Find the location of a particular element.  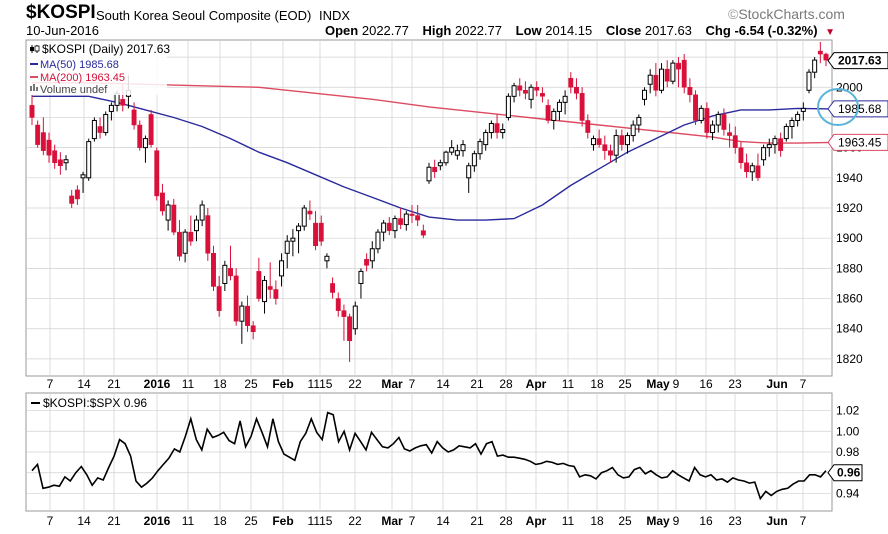

close-label: Close is located at coordinates (623, 30).